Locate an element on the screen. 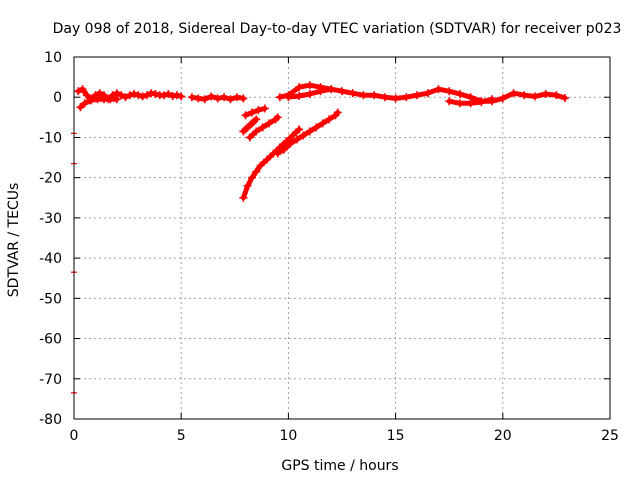 This screenshot has width=640, height=480. x-tick-label: 20 is located at coordinates (503, 436).